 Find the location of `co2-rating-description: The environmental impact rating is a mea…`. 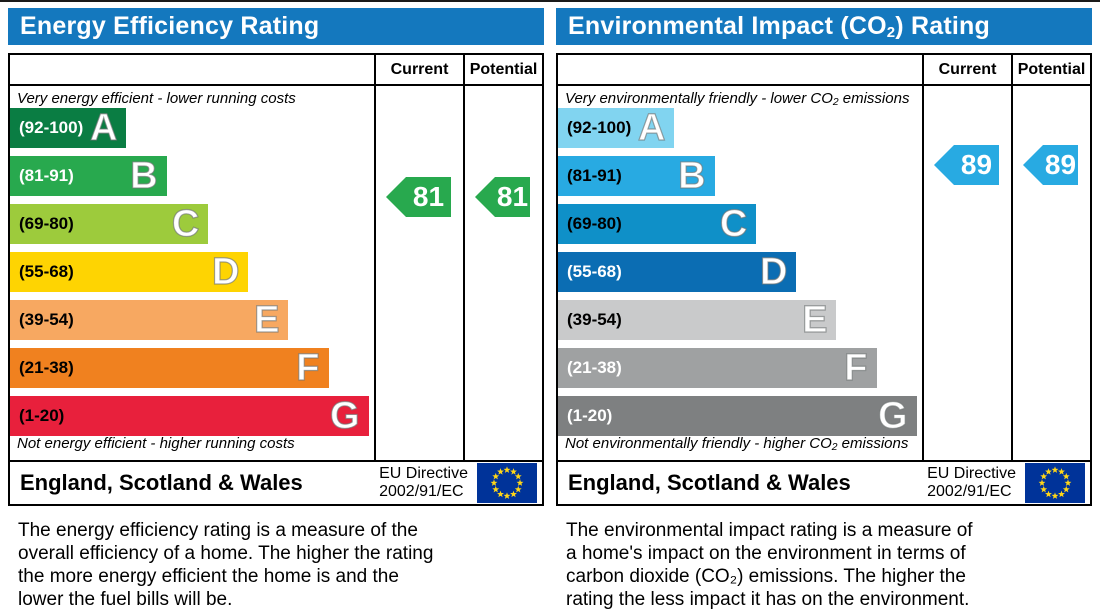

co2-rating-description: The environmental impact rating is a mea… is located at coordinates (769, 565).